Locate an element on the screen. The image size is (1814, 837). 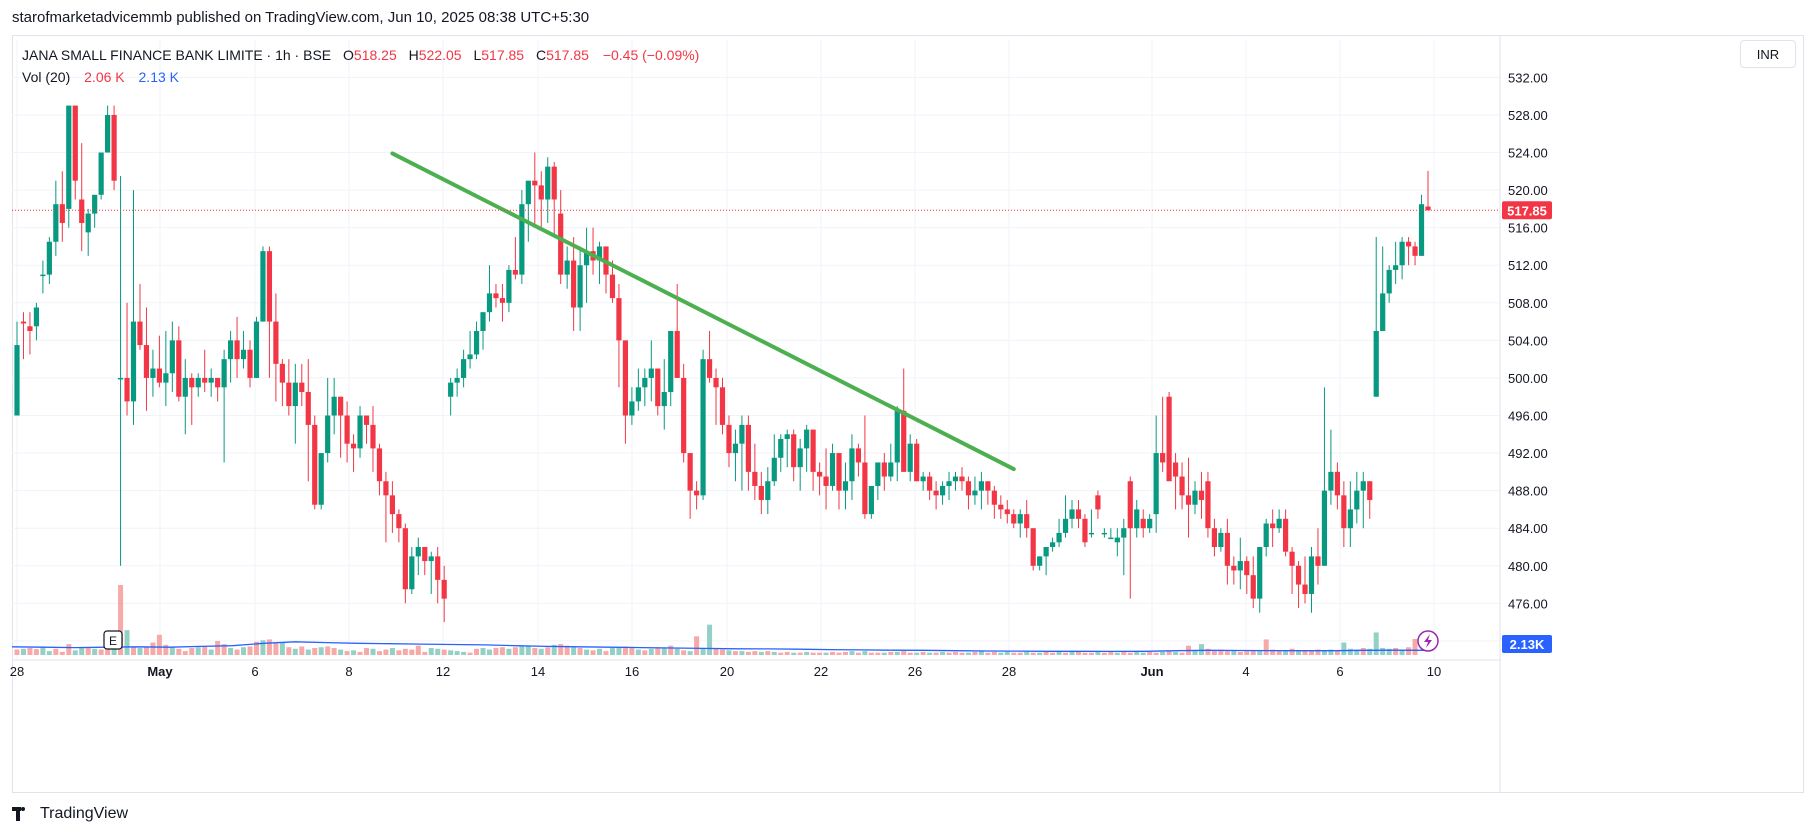
x-tick-label: 6 is located at coordinates (1339, 671).